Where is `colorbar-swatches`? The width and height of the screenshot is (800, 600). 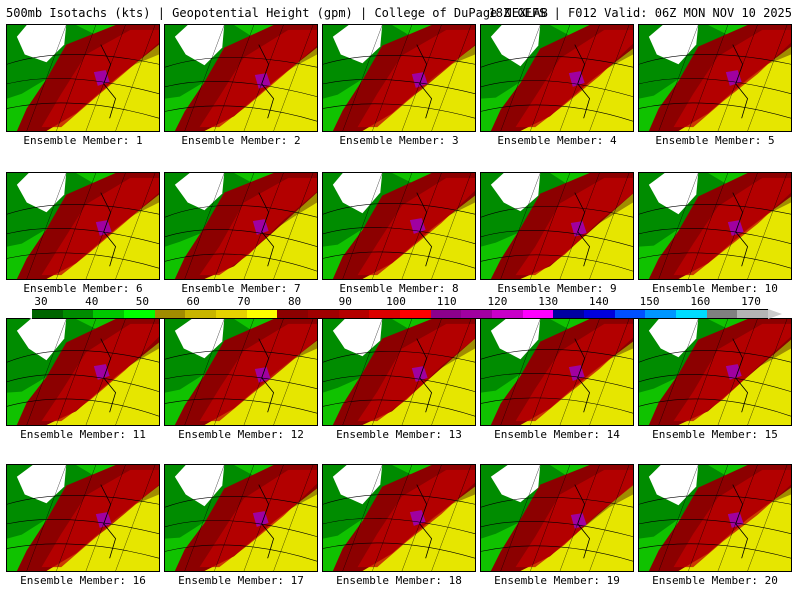 colorbar-swatches is located at coordinates (400, 314).